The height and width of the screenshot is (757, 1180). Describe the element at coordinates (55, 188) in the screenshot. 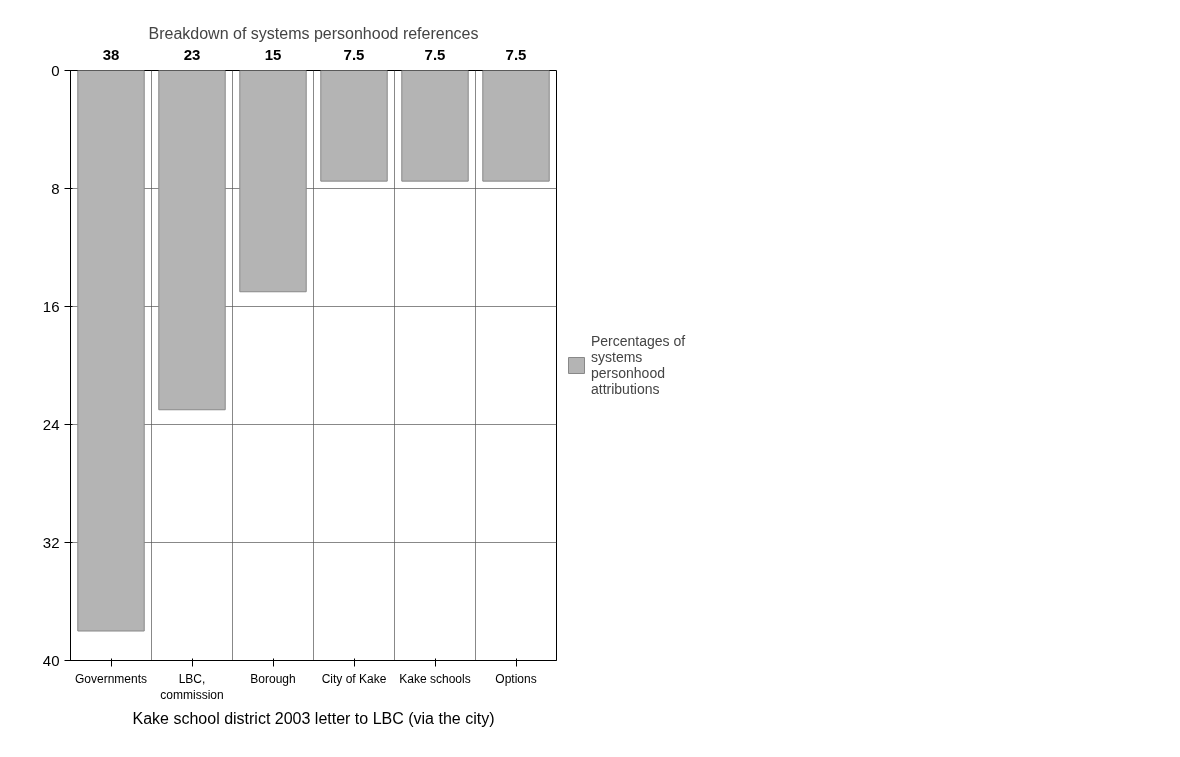

I see `y-tick-label: 8` at that location.